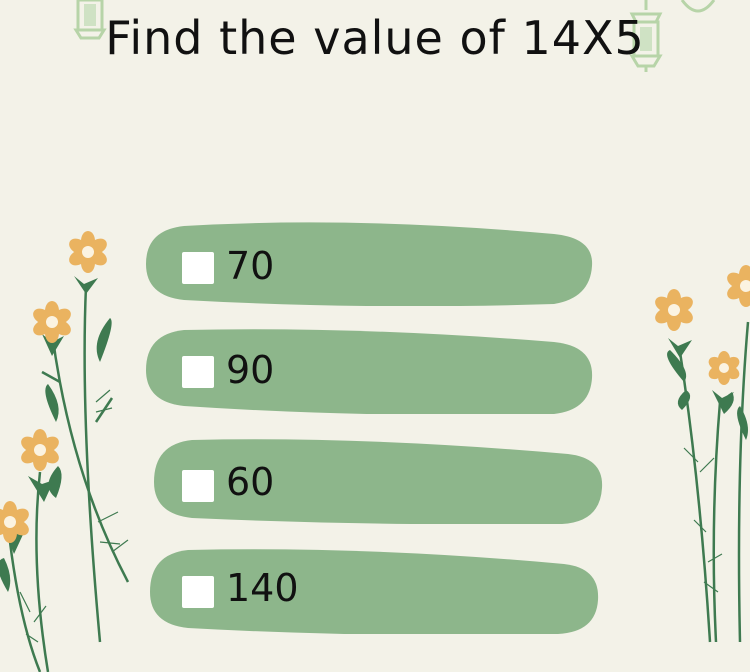  I want to click on question-title: Find the value of 14X5, so click(375, 38).